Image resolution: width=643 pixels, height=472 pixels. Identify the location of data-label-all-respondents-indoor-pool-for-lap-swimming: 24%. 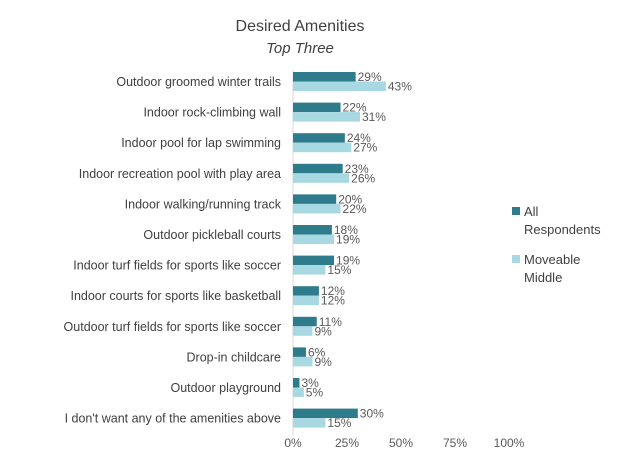
(359, 138).